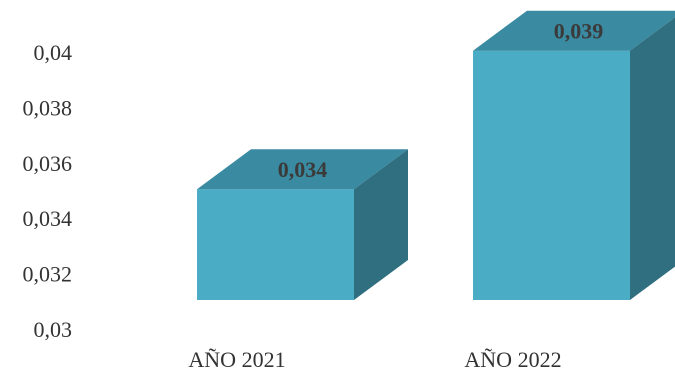  What do you see at coordinates (53, 329) in the screenshot?
I see `y-tick-label: 0,03` at bounding box center [53, 329].